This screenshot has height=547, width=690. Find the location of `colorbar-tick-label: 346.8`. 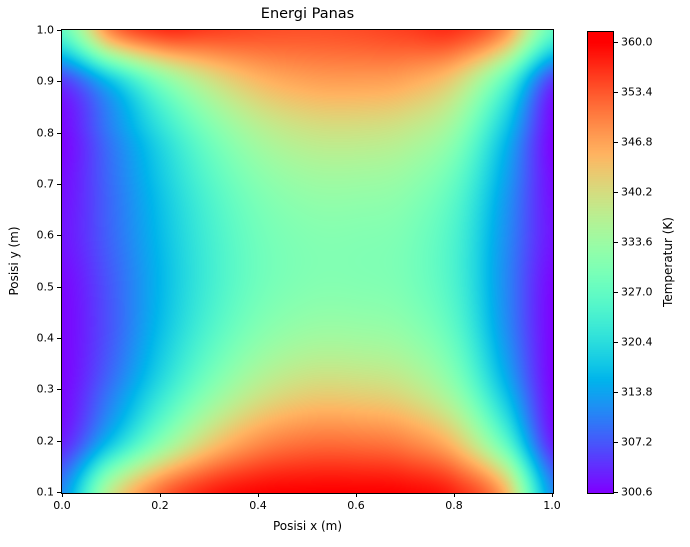

colorbar-tick-label: 346.8 is located at coordinates (637, 142).